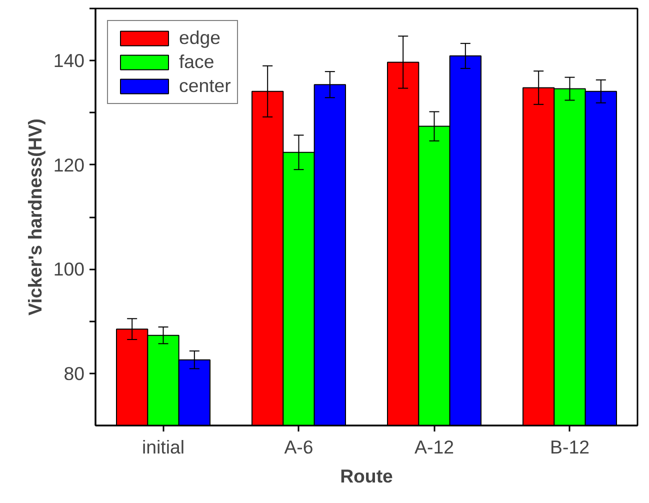 This screenshot has width=649, height=503. I want to click on y-tick-label: 100, so click(69, 269).